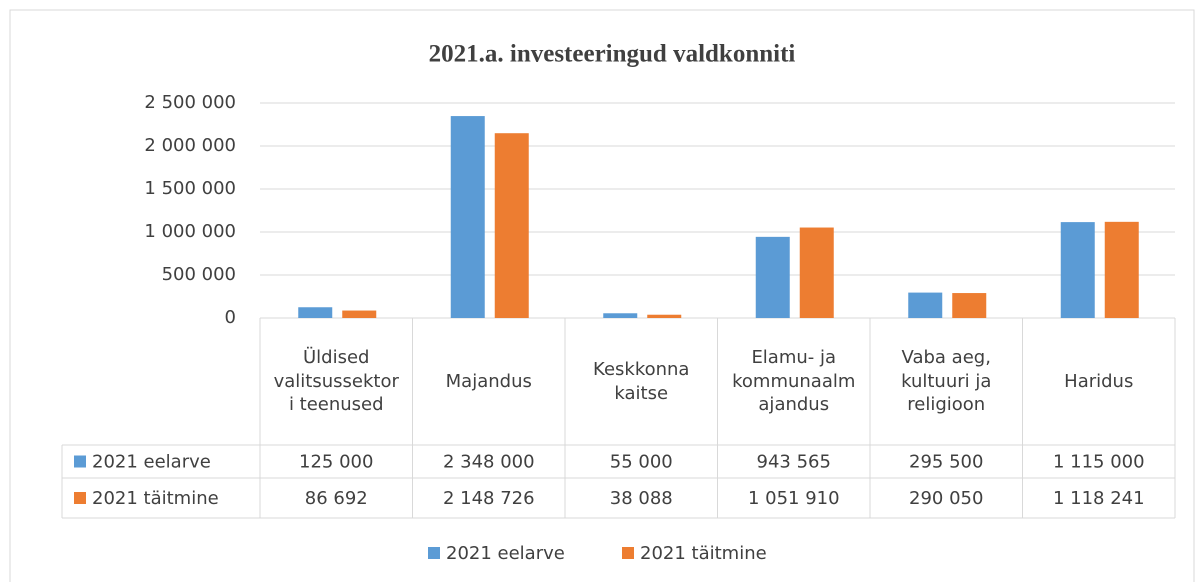 The width and height of the screenshot is (1201, 582). Describe the element at coordinates (641, 381) in the screenshot. I see `category-label: Keskkonna kaitse` at that location.